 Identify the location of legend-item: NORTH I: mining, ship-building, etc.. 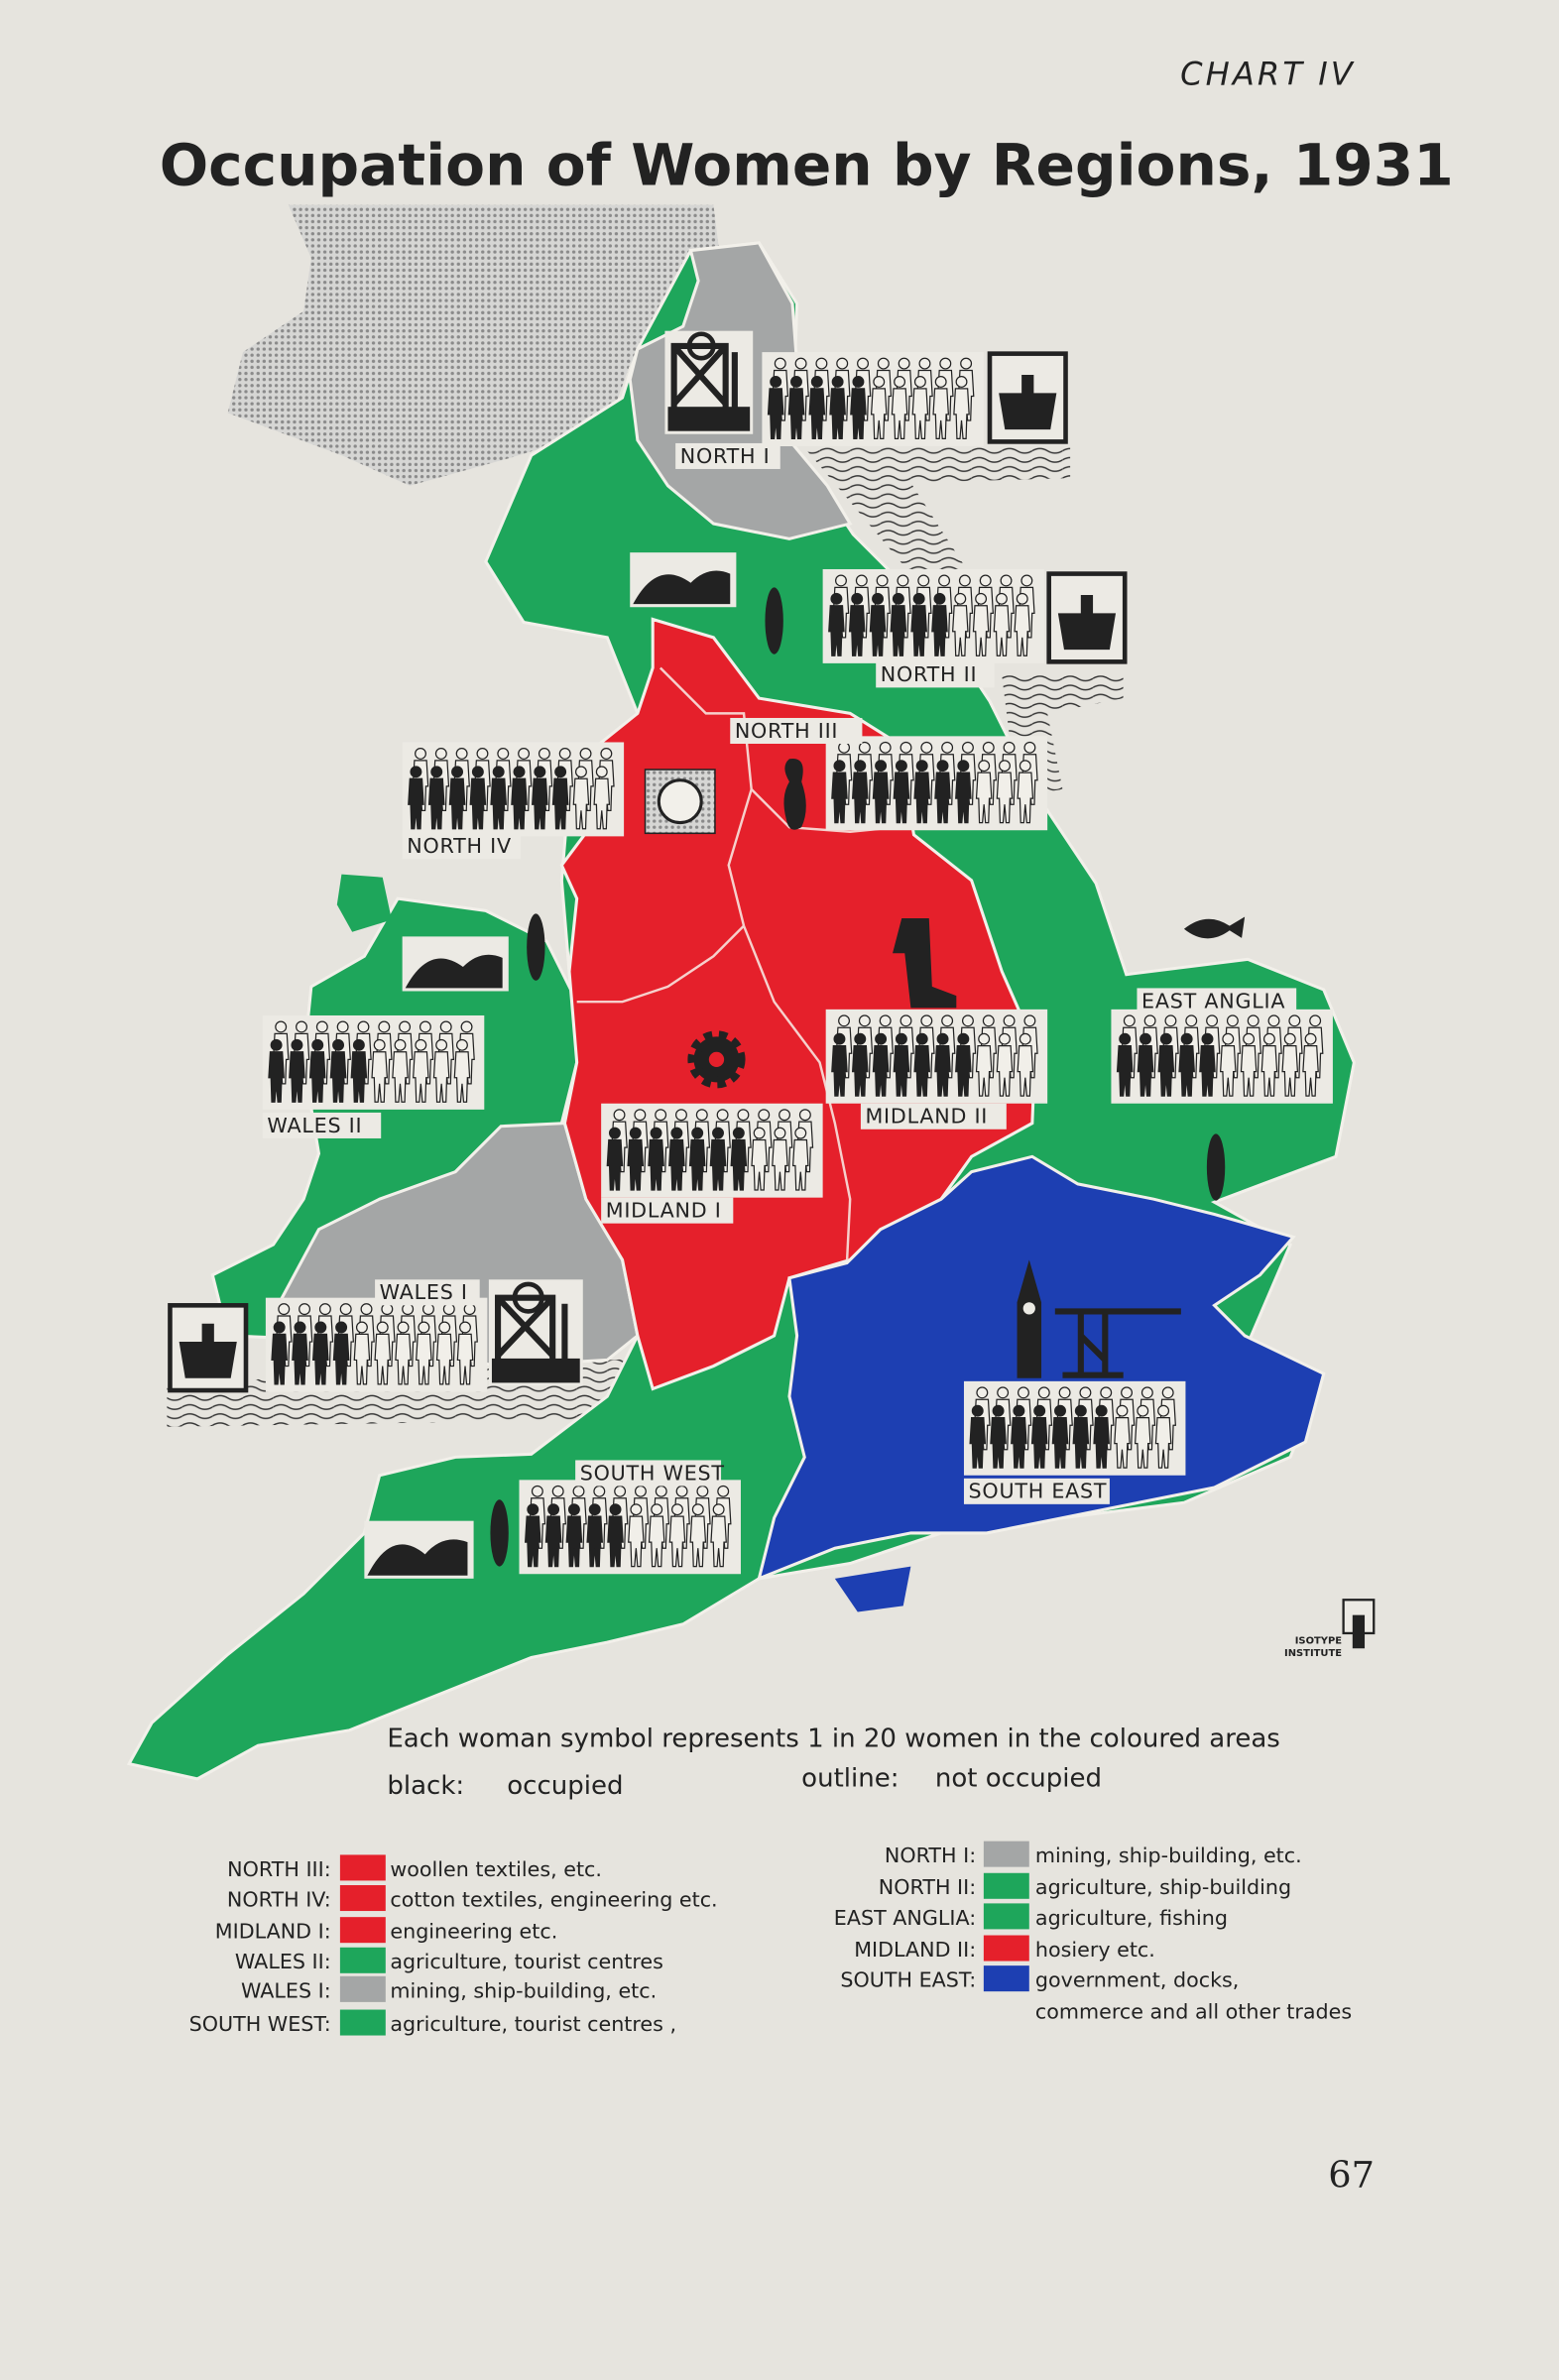
(1093, 1854).